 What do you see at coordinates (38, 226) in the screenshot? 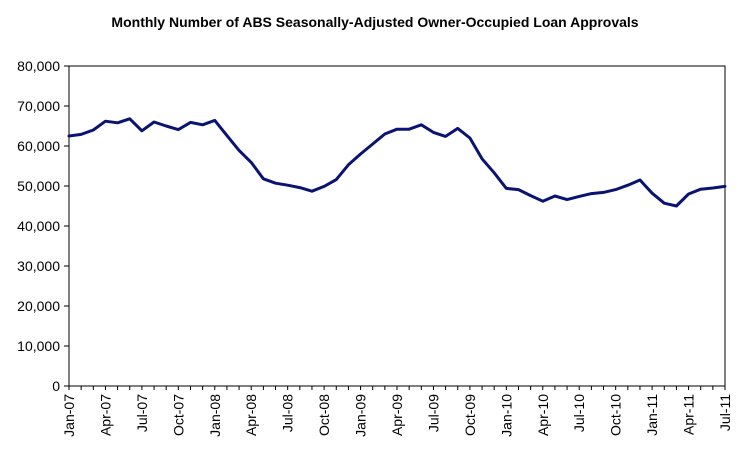
I see `y-tick-label: 40,000` at bounding box center [38, 226].